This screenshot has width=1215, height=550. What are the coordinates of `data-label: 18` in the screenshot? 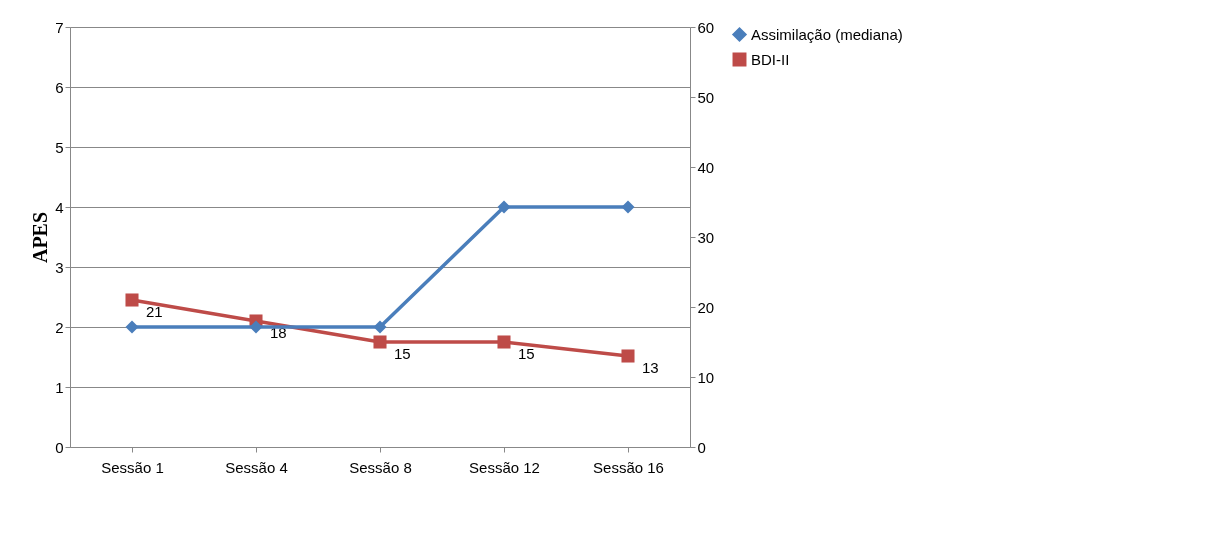 It's located at (278, 332).